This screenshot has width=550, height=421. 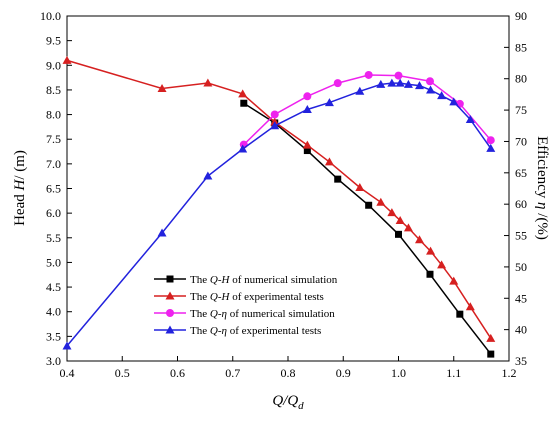 I want to click on x-tick-label: 0.4, so click(x=67, y=373).